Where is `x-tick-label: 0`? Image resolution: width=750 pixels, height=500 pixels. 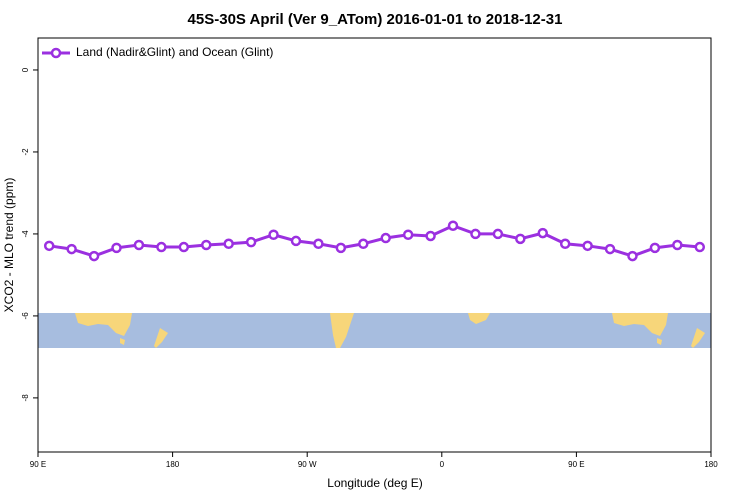 x-tick-label: 0 is located at coordinates (442, 464).